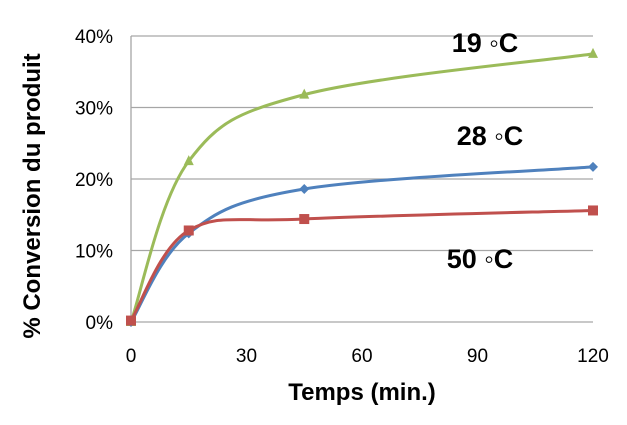 This screenshot has width=627, height=425. I want to click on series-label: 28 ◦C, so click(490, 136).